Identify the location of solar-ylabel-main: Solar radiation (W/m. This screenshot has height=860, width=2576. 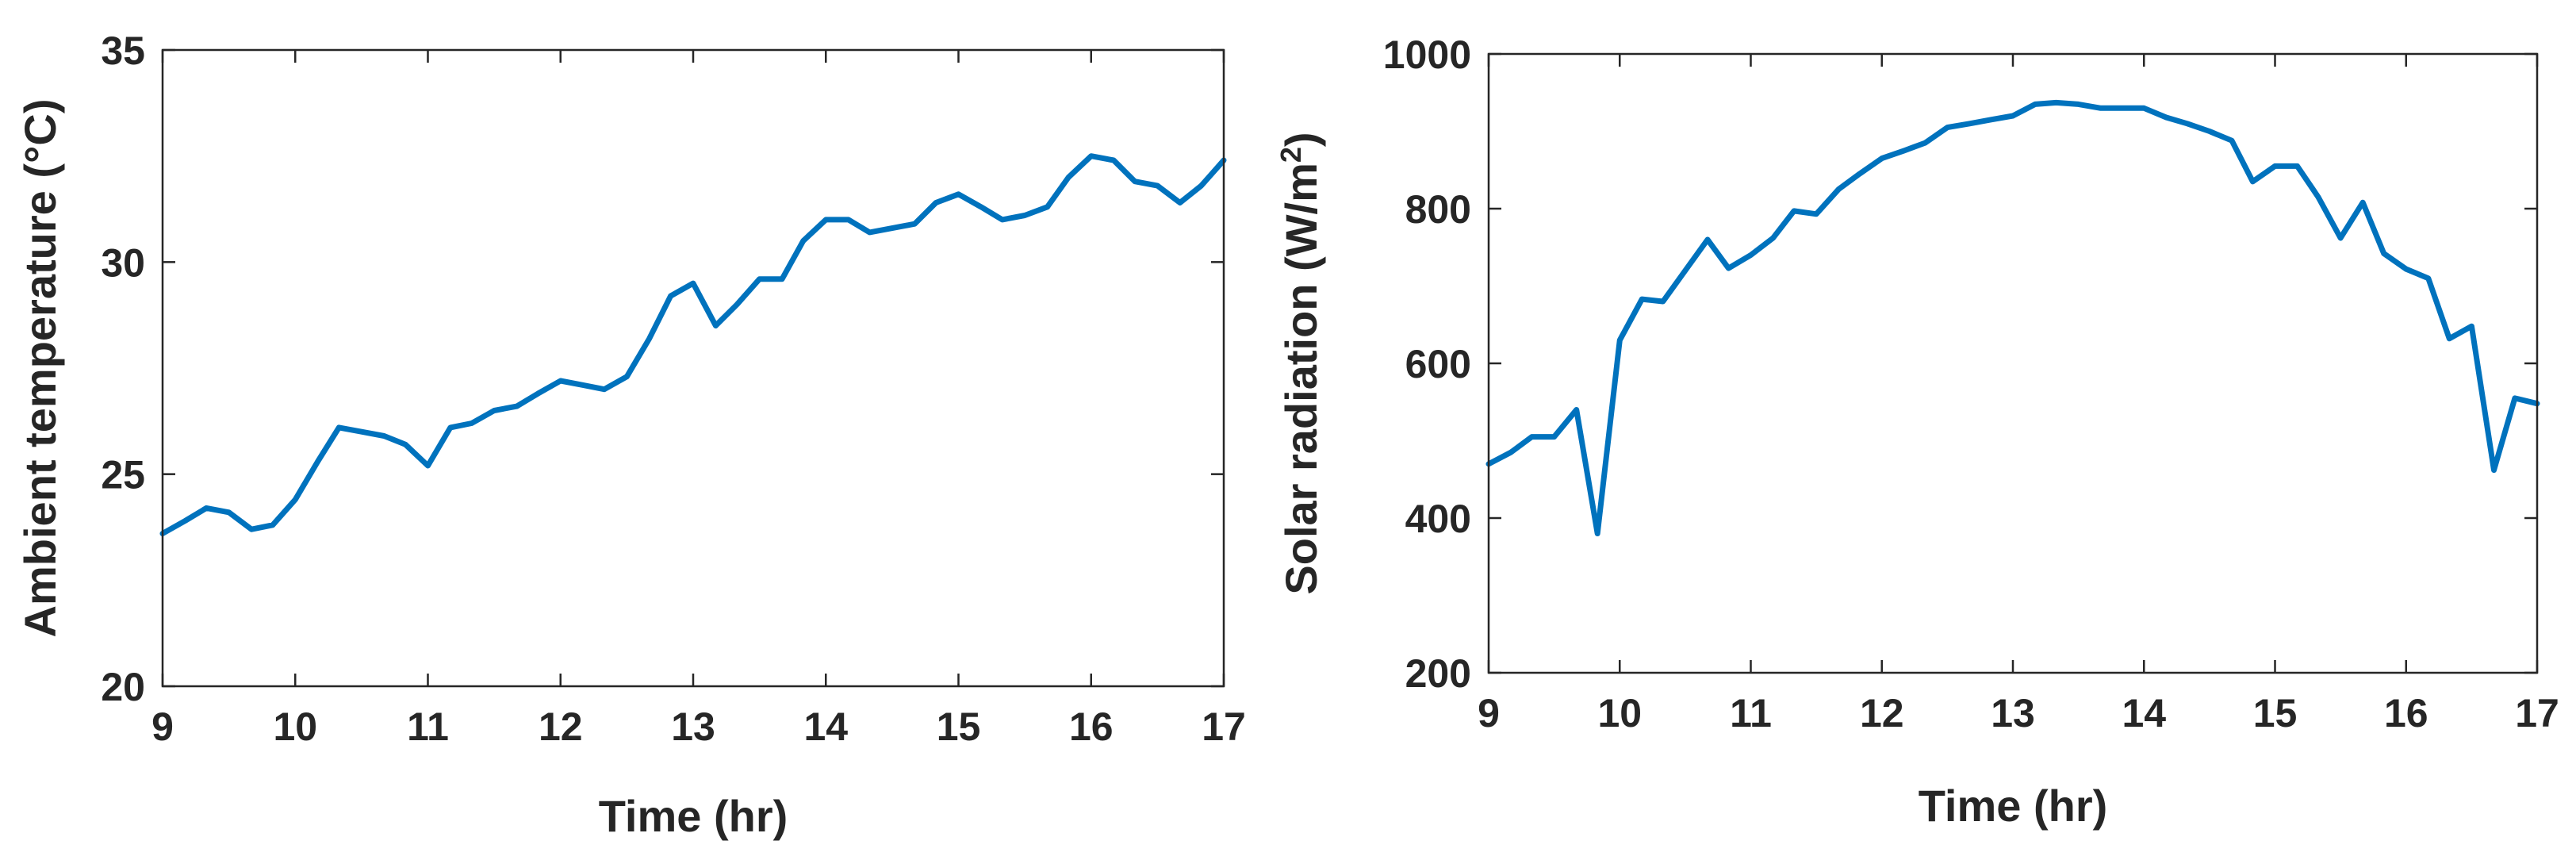
(1301, 379).